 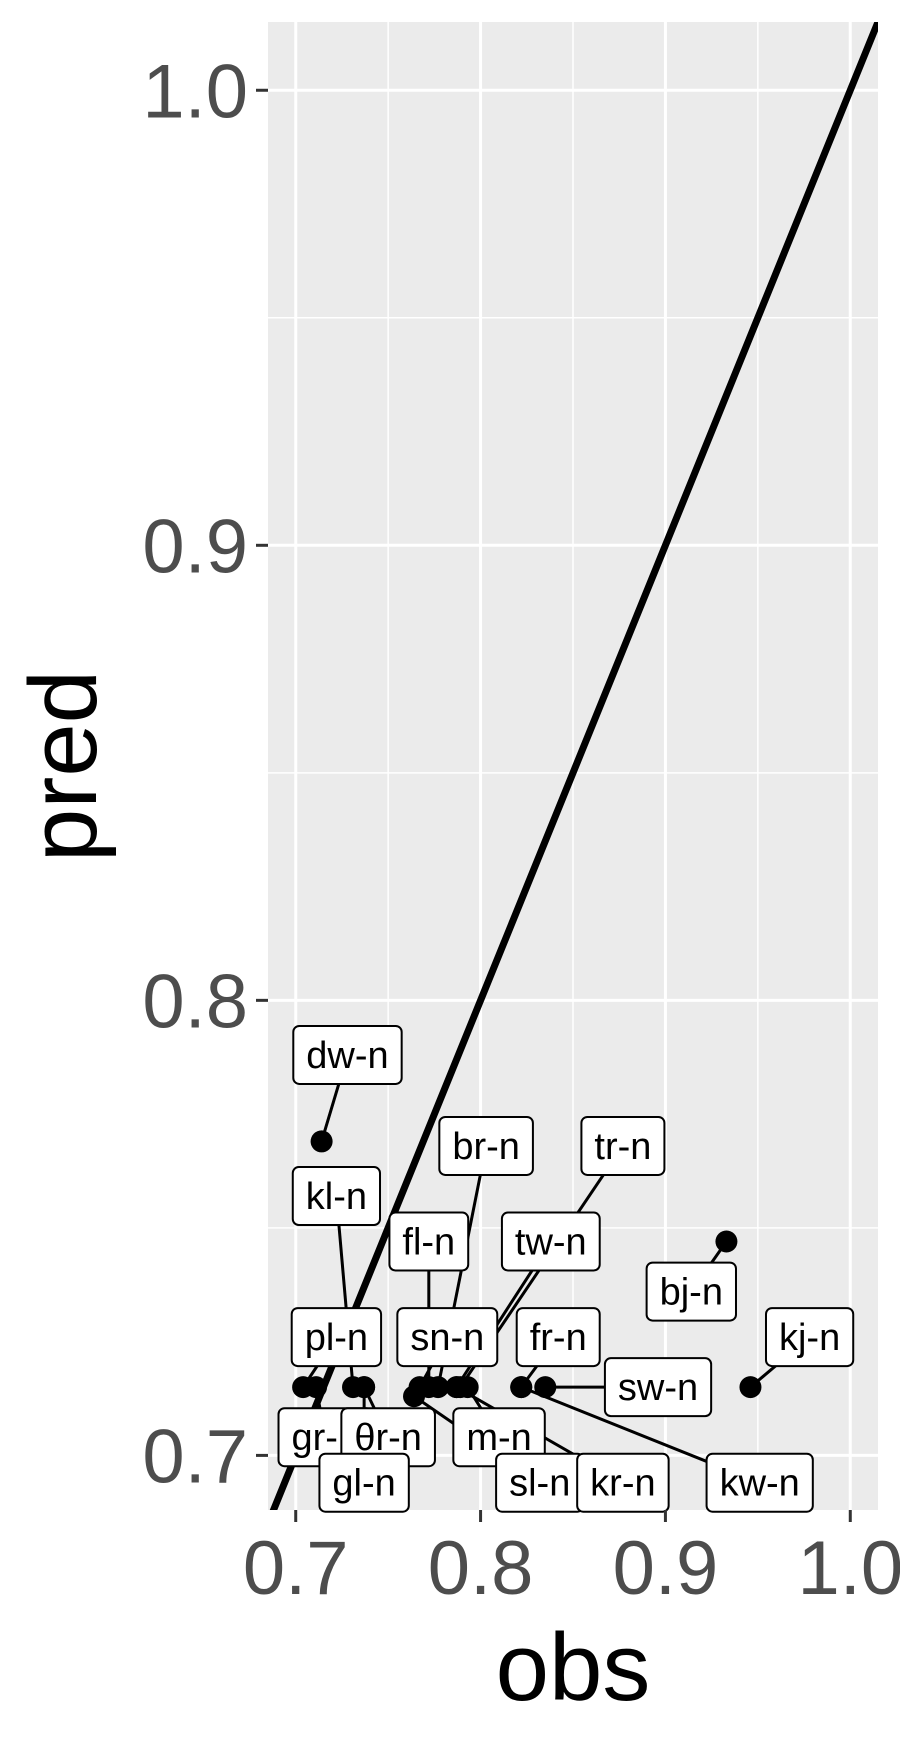 I want to click on point-label: bj-n, so click(x=691, y=1291).